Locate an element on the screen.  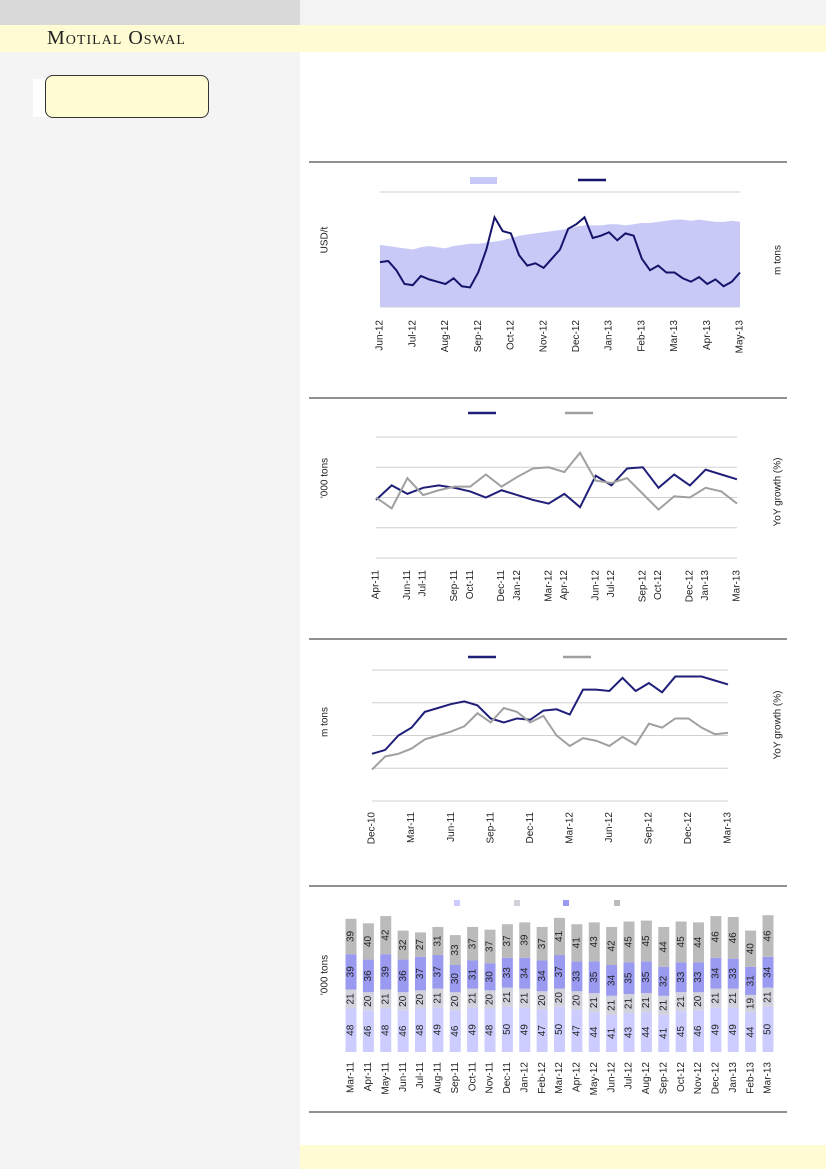
y-axis-title: '000 tons is located at coordinates (325, 975).